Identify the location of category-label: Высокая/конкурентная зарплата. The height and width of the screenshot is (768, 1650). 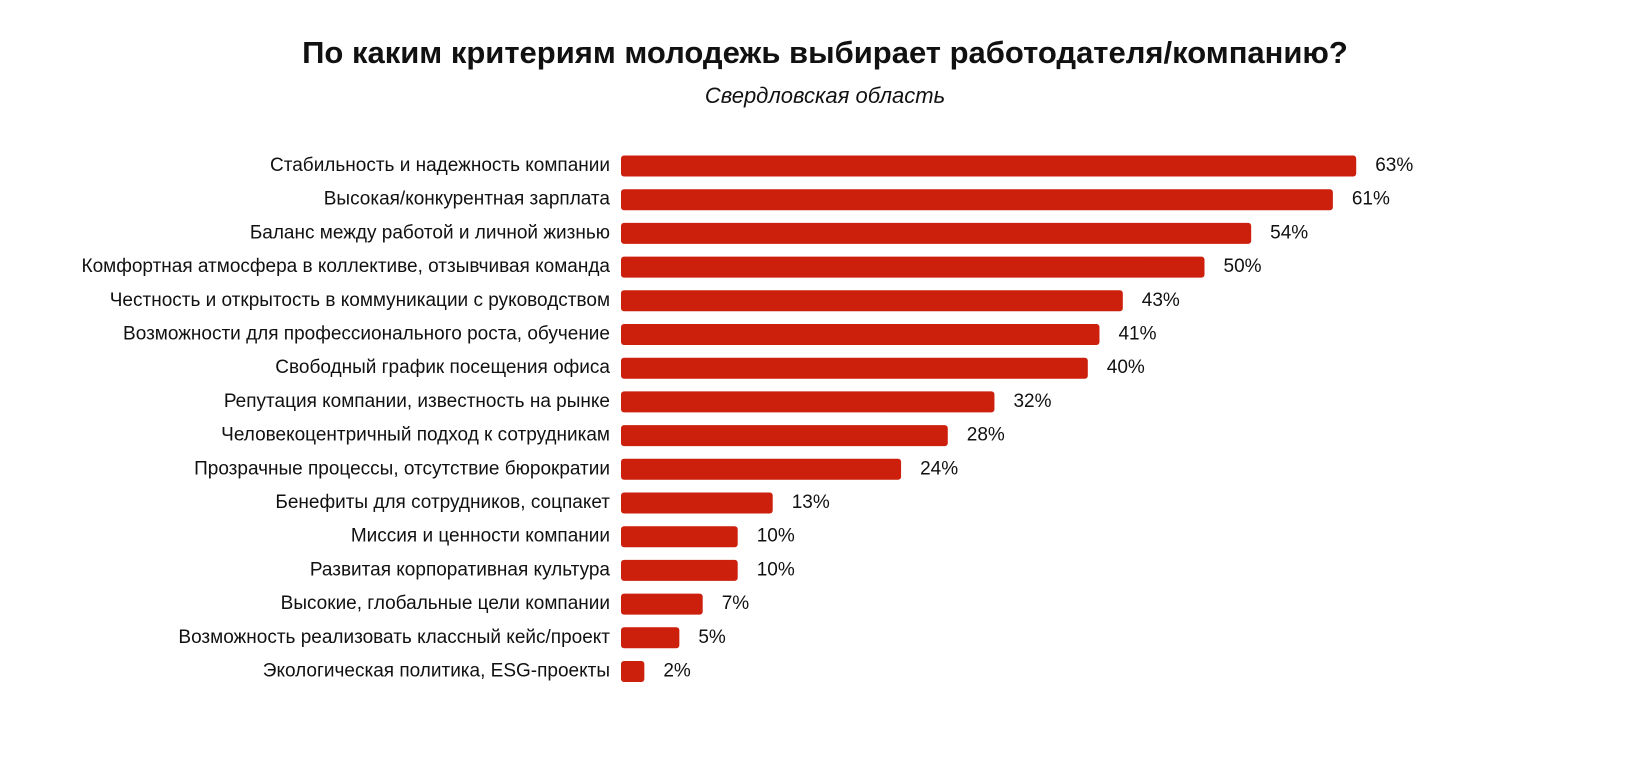
(467, 199).